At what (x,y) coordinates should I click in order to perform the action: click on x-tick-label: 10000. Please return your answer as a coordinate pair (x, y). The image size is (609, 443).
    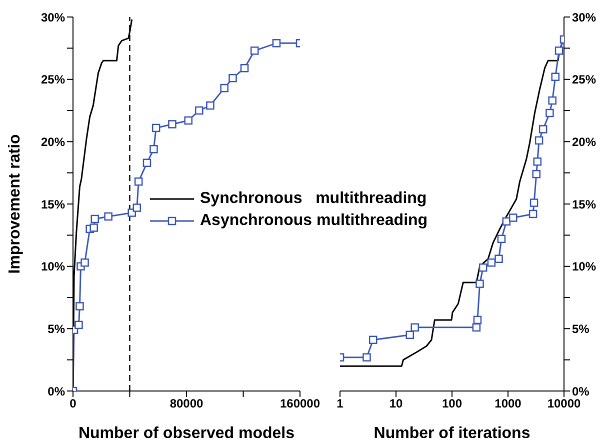
    Looking at the image, I should click on (564, 403).